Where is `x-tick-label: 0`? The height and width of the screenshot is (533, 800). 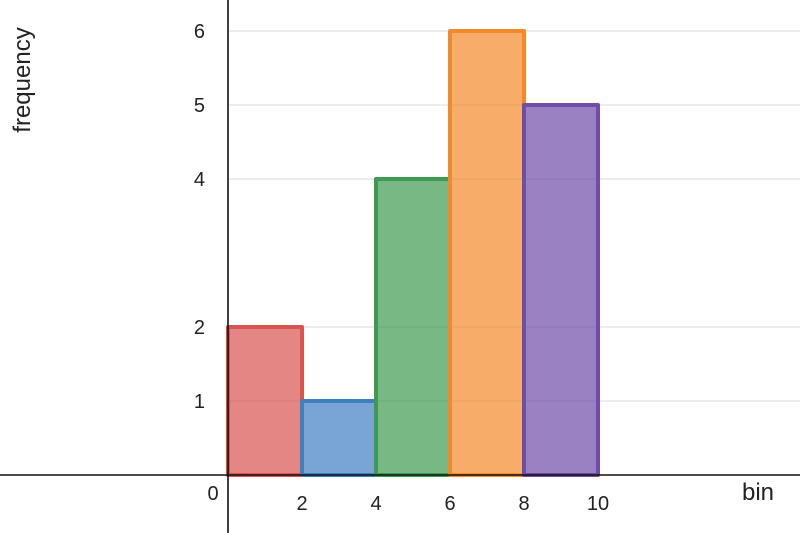 x-tick-label: 0 is located at coordinates (212, 494).